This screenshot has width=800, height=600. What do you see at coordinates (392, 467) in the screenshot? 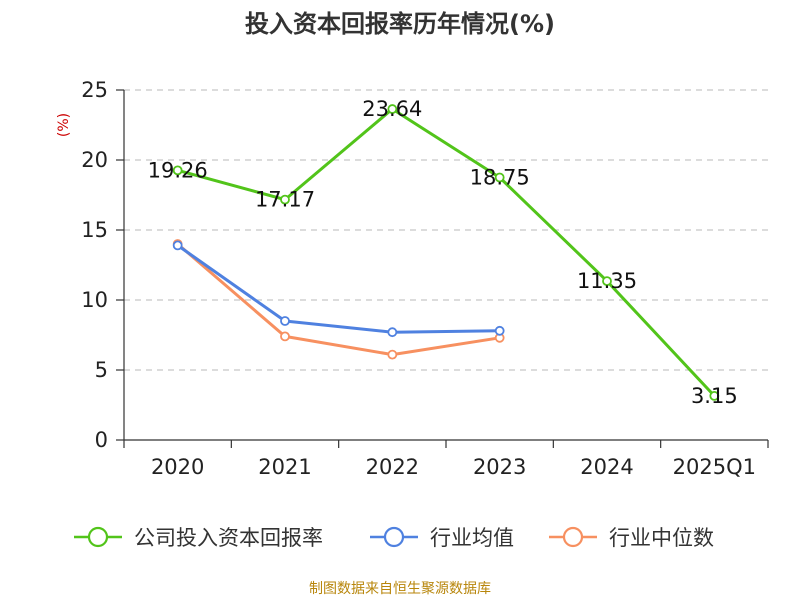
I see `x-tick-label: 2022` at bounding box center [392, 467].